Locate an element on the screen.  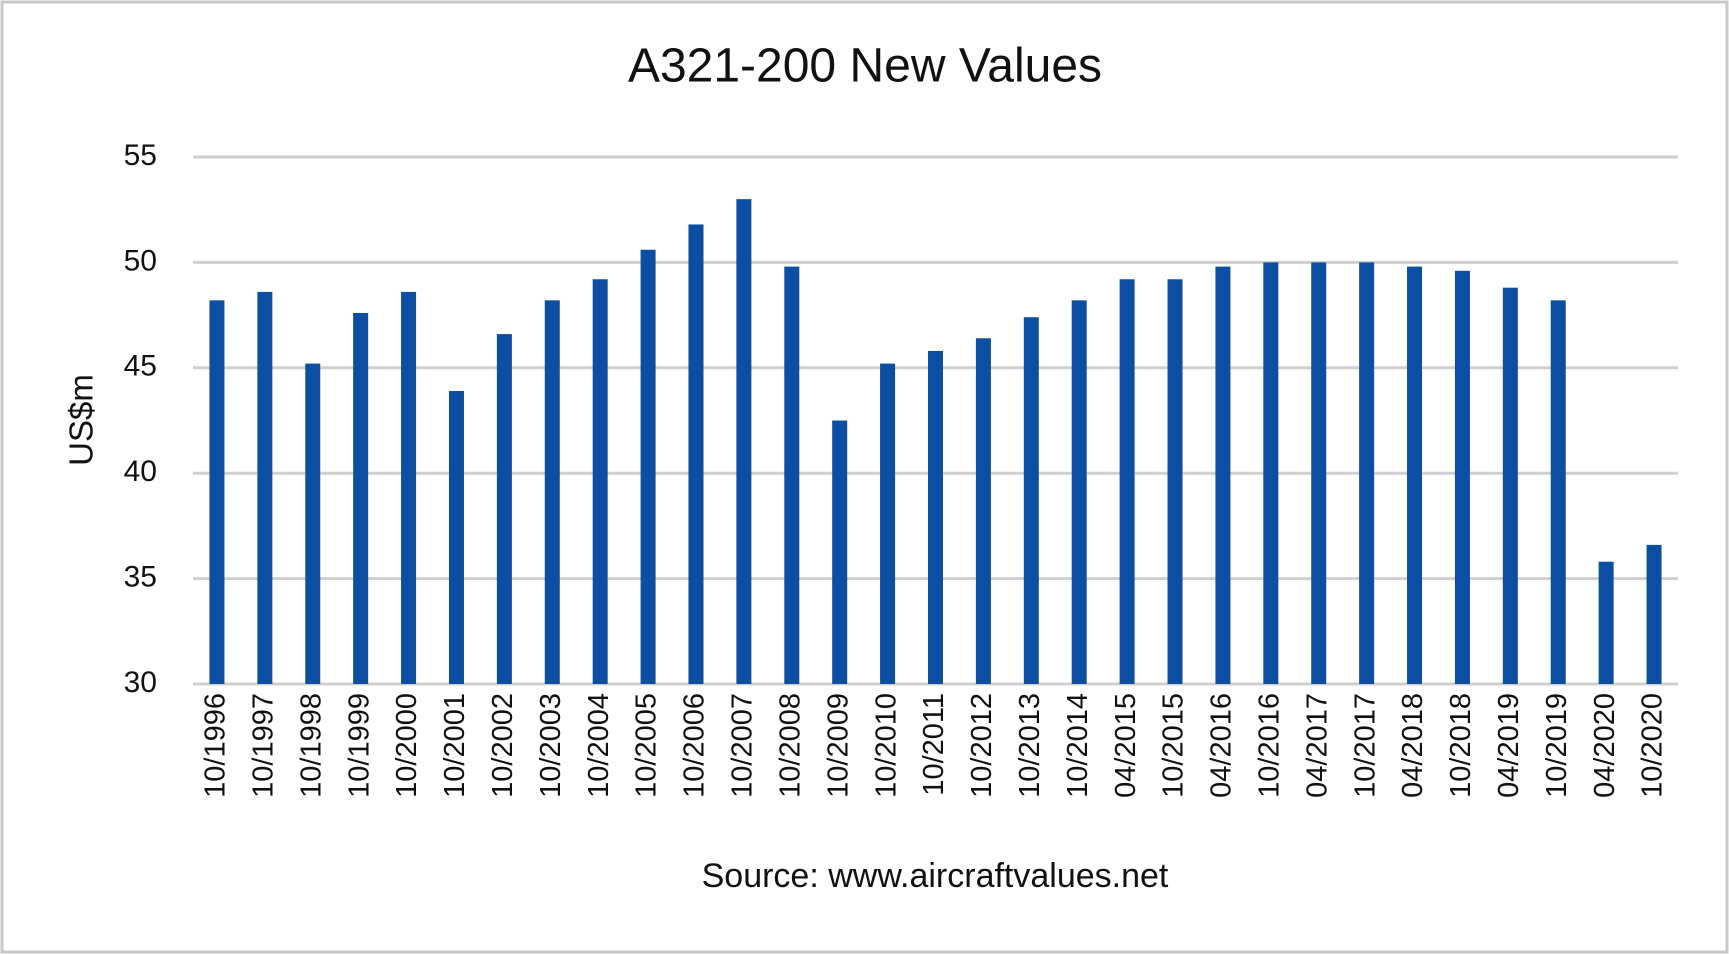
chart-title: A321-200 New Values is located at coordinates (865, 66).